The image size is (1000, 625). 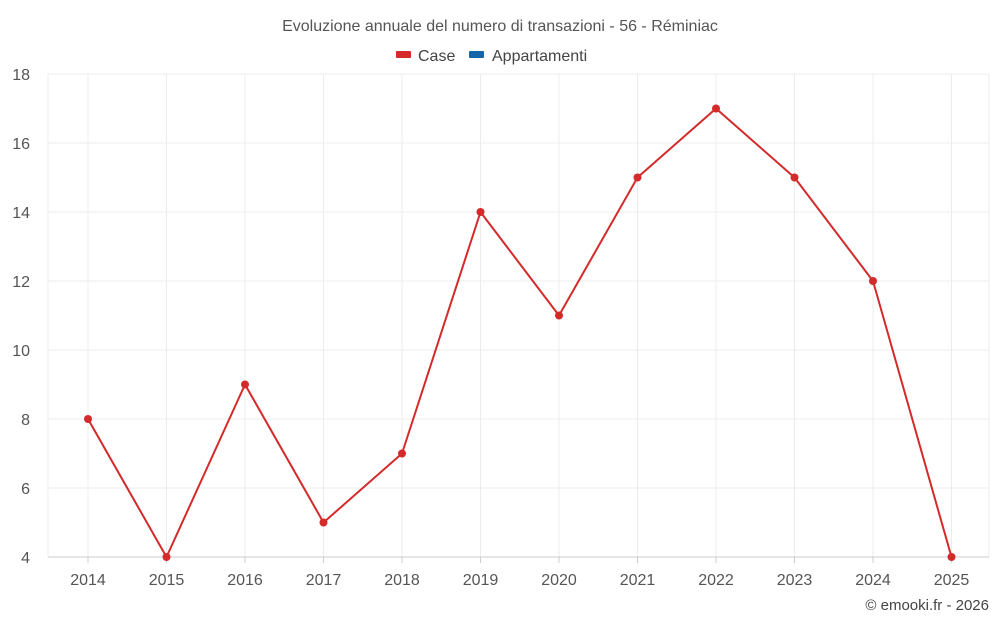 I want to click on legend: Case Appartamenti, so click(x=491, y=56).